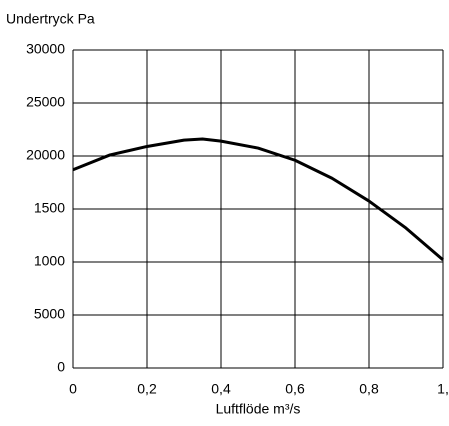  I want to click on x-tick-label: 0,4, so click(221, 389).